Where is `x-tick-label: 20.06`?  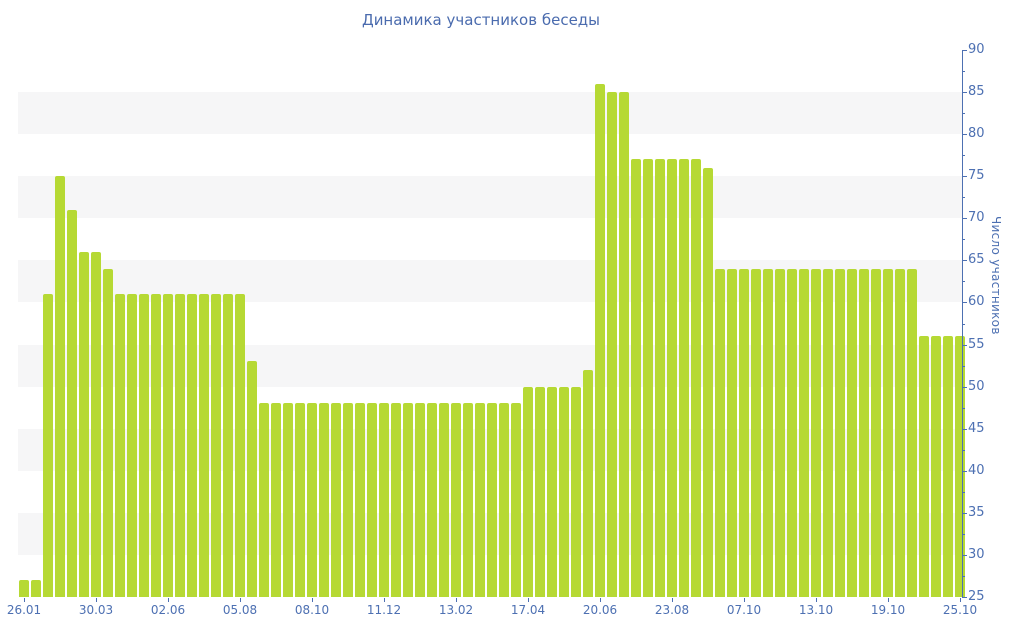
x-tick-label: 20.06 is located at coordinates (600, 610).